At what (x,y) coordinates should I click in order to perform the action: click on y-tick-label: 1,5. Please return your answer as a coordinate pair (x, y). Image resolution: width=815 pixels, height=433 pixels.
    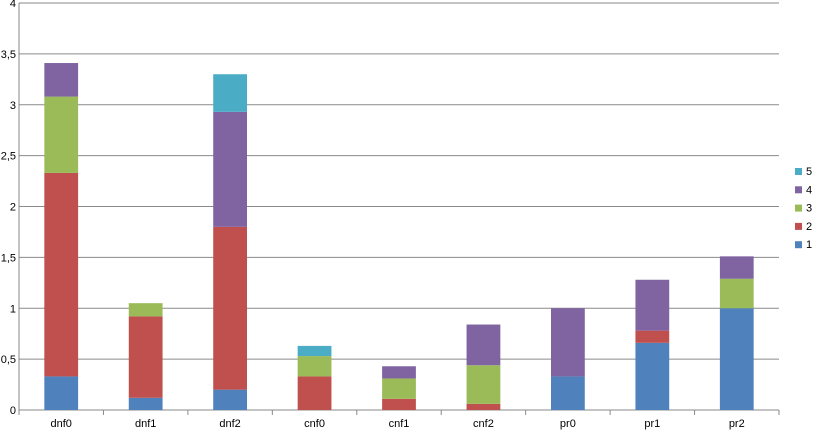
    Looking at the image, I should click on (8, 258).